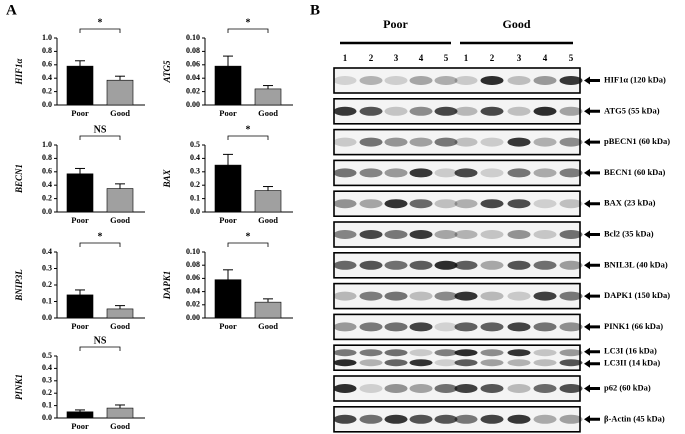 The height and width of the screenshot is (434, 685). What do you see at coordinates (630, 203) in the screenshot?
I see `protein-label: BAX (23 kDa)` at bounding box center [630, 203].